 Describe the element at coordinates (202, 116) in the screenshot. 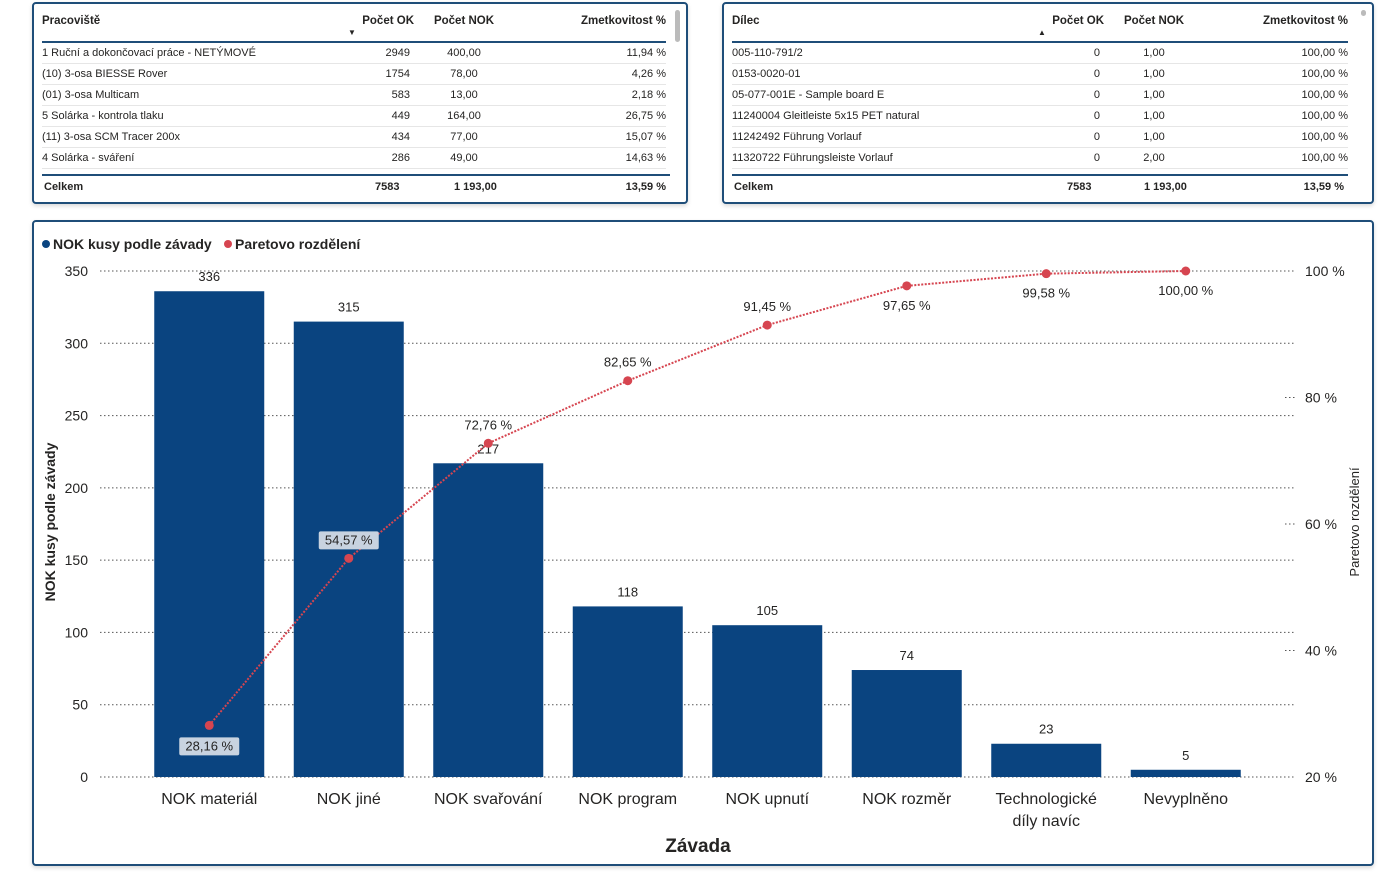

I see `table-cell: 5 Solárka - kontrola tlaku` at that location.